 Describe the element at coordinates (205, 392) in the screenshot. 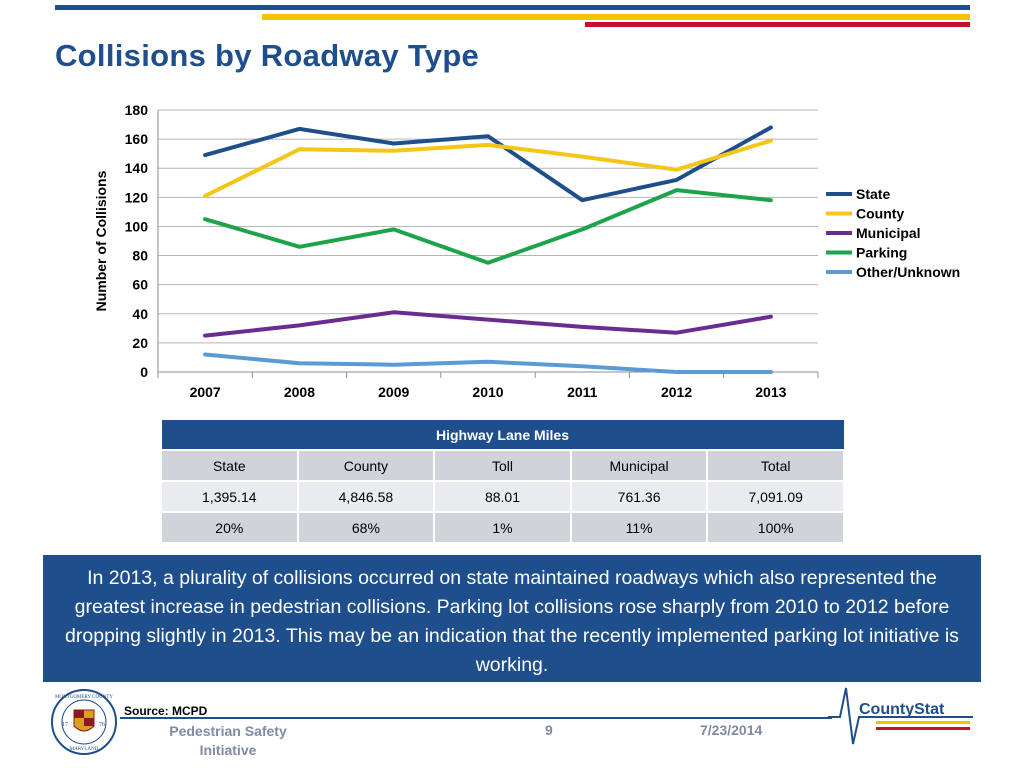

I see `x-tick-label: 2007` at that location.